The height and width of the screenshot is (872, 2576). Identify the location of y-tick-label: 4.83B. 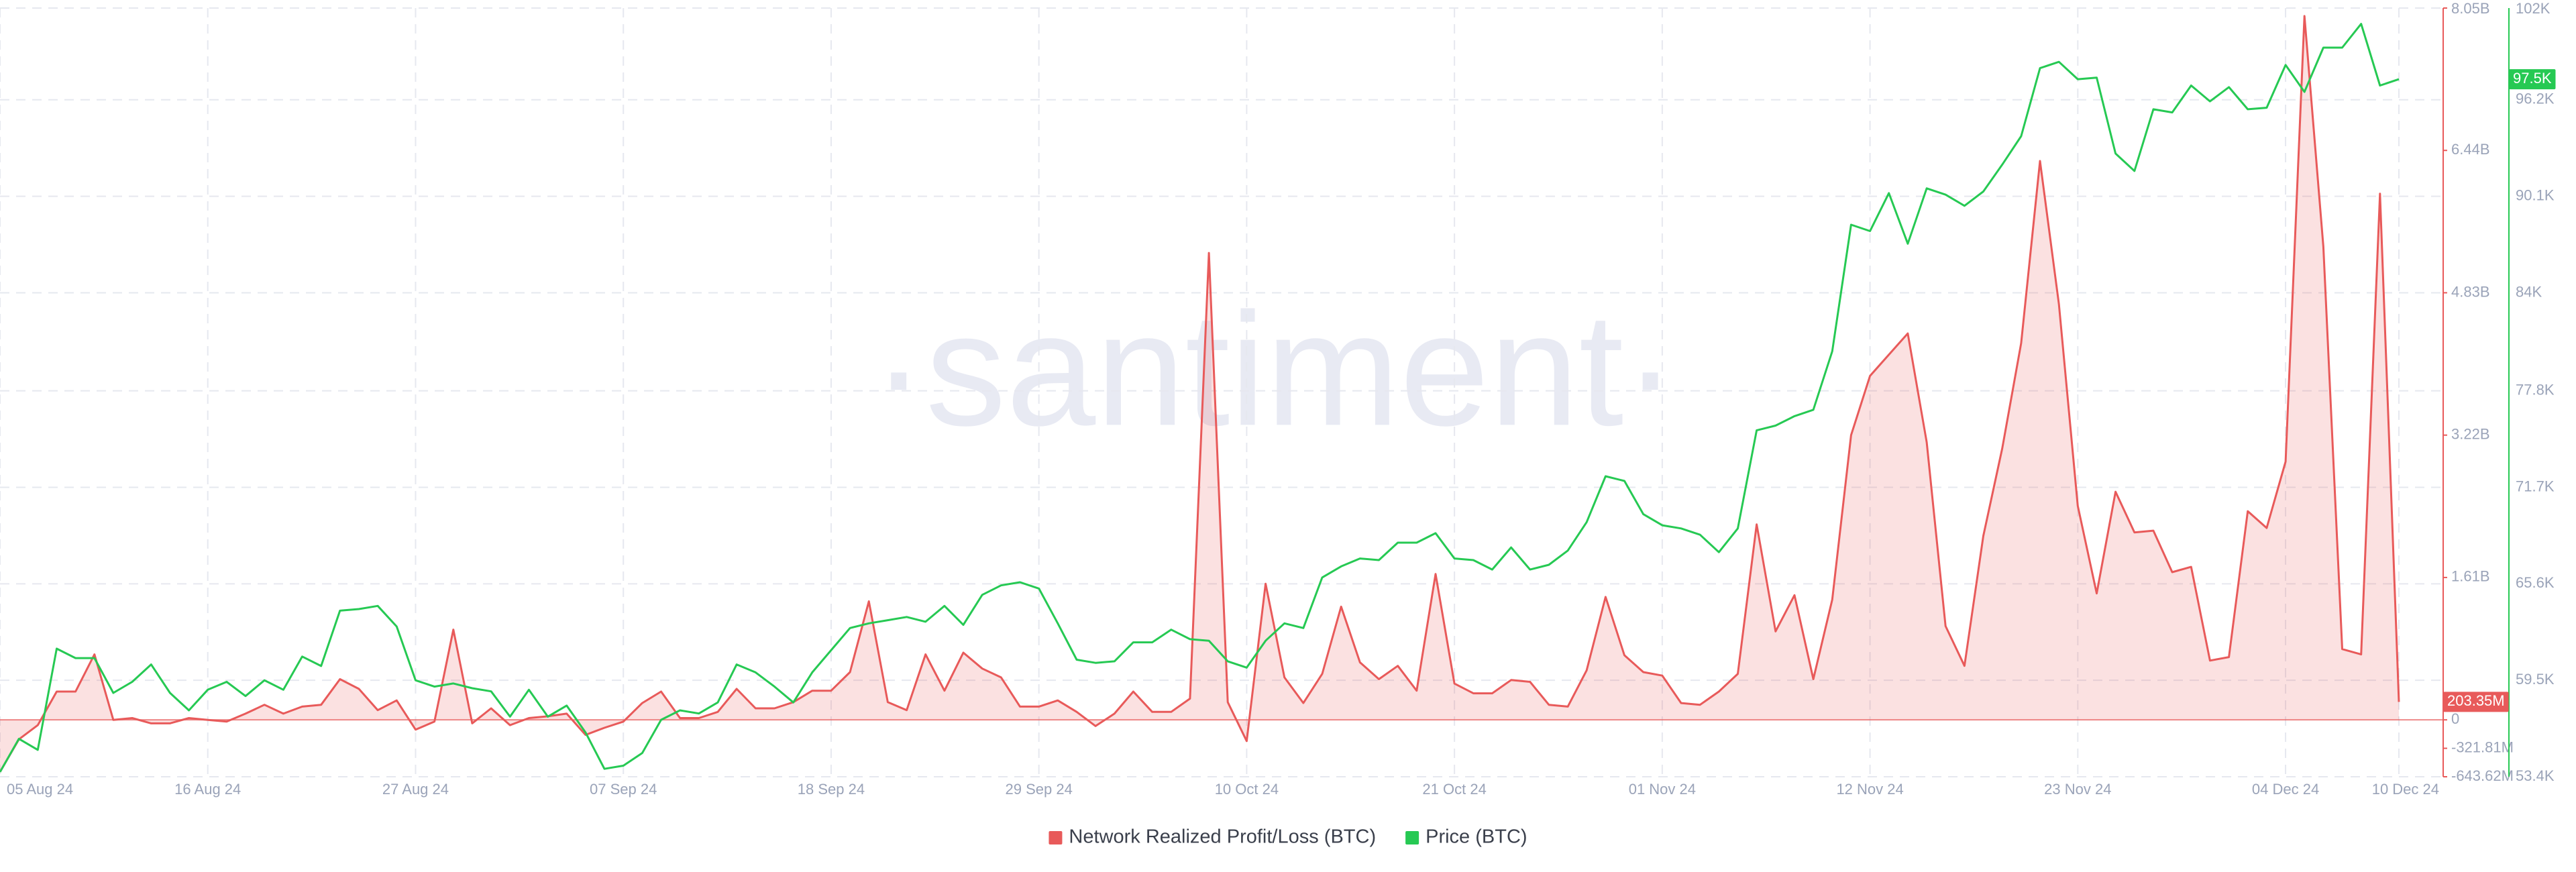
(2470, 292).